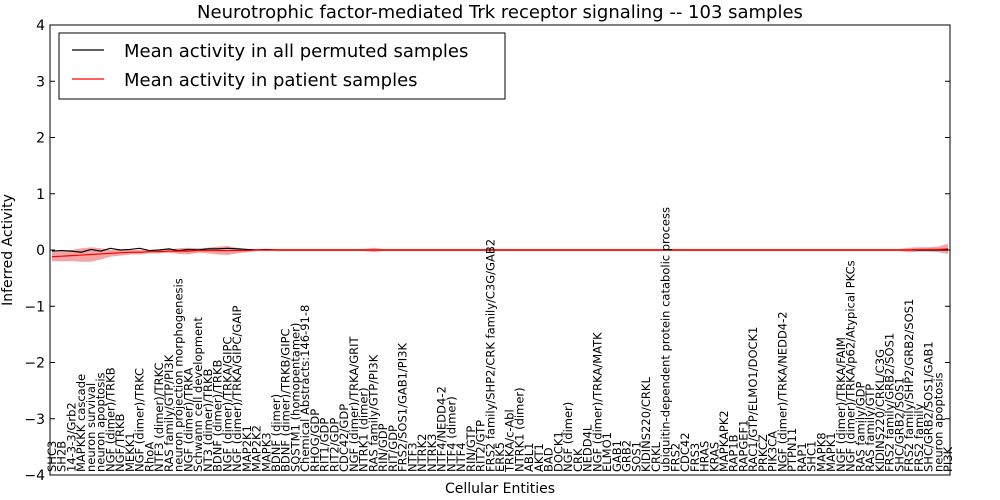  What do you see at coordinates (588, 448) in the screenshot?
I see `category-tick-label: NEDD4L` at bounding box center [588, 448].